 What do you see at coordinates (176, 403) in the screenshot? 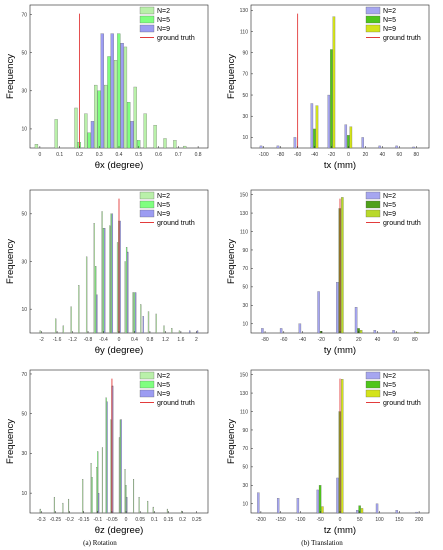
I see `legend-label-ground-truth: ground truth` at bounding box center [176, 403].